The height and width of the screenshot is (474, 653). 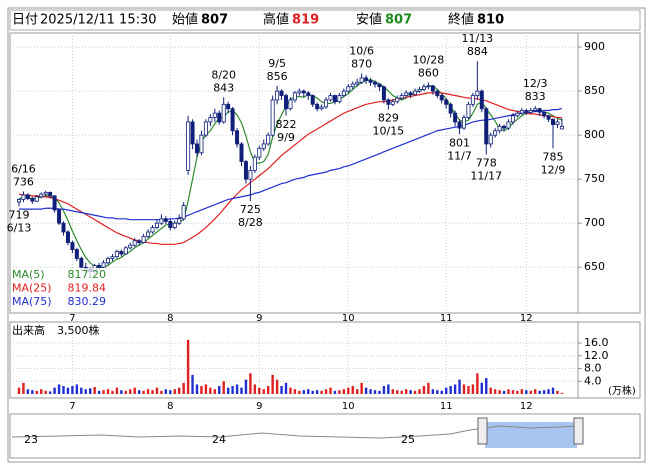 I want to click on legend-name: MA(5), so click(x=28, y=274).